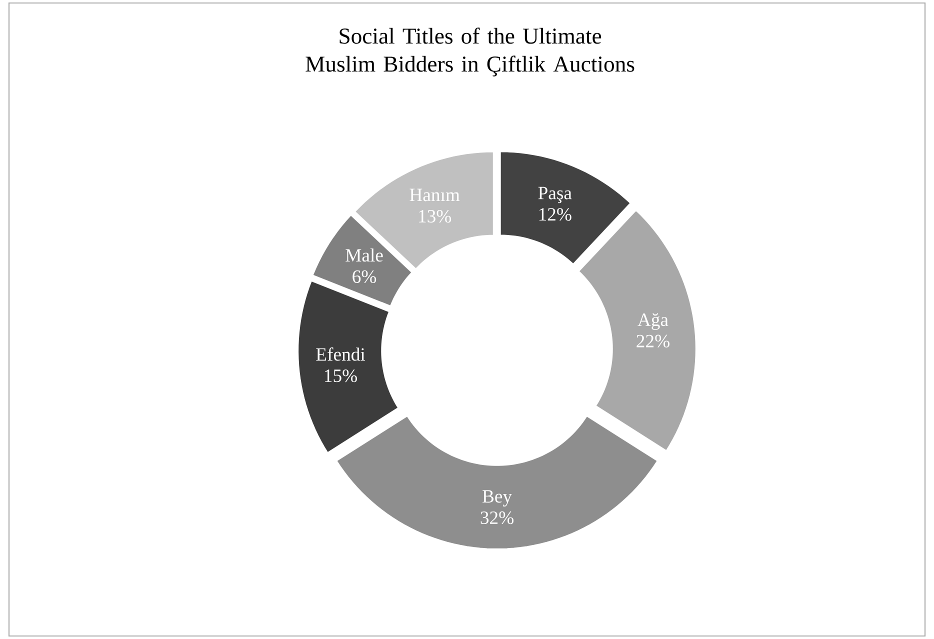  I want to click on data-label: 6%, so click(364, 277).